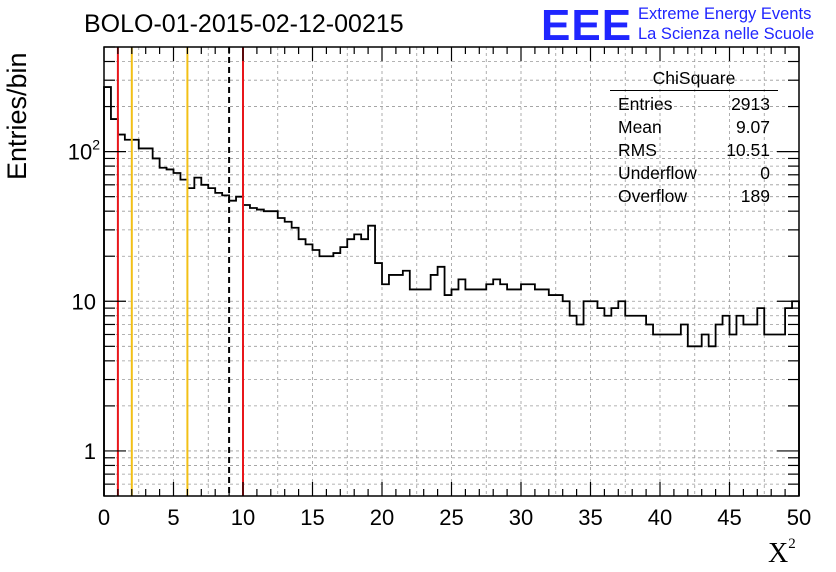 The width and height of the screenshot is (836, 572). I want to click on stats-label: Entries, so click(645, 104).